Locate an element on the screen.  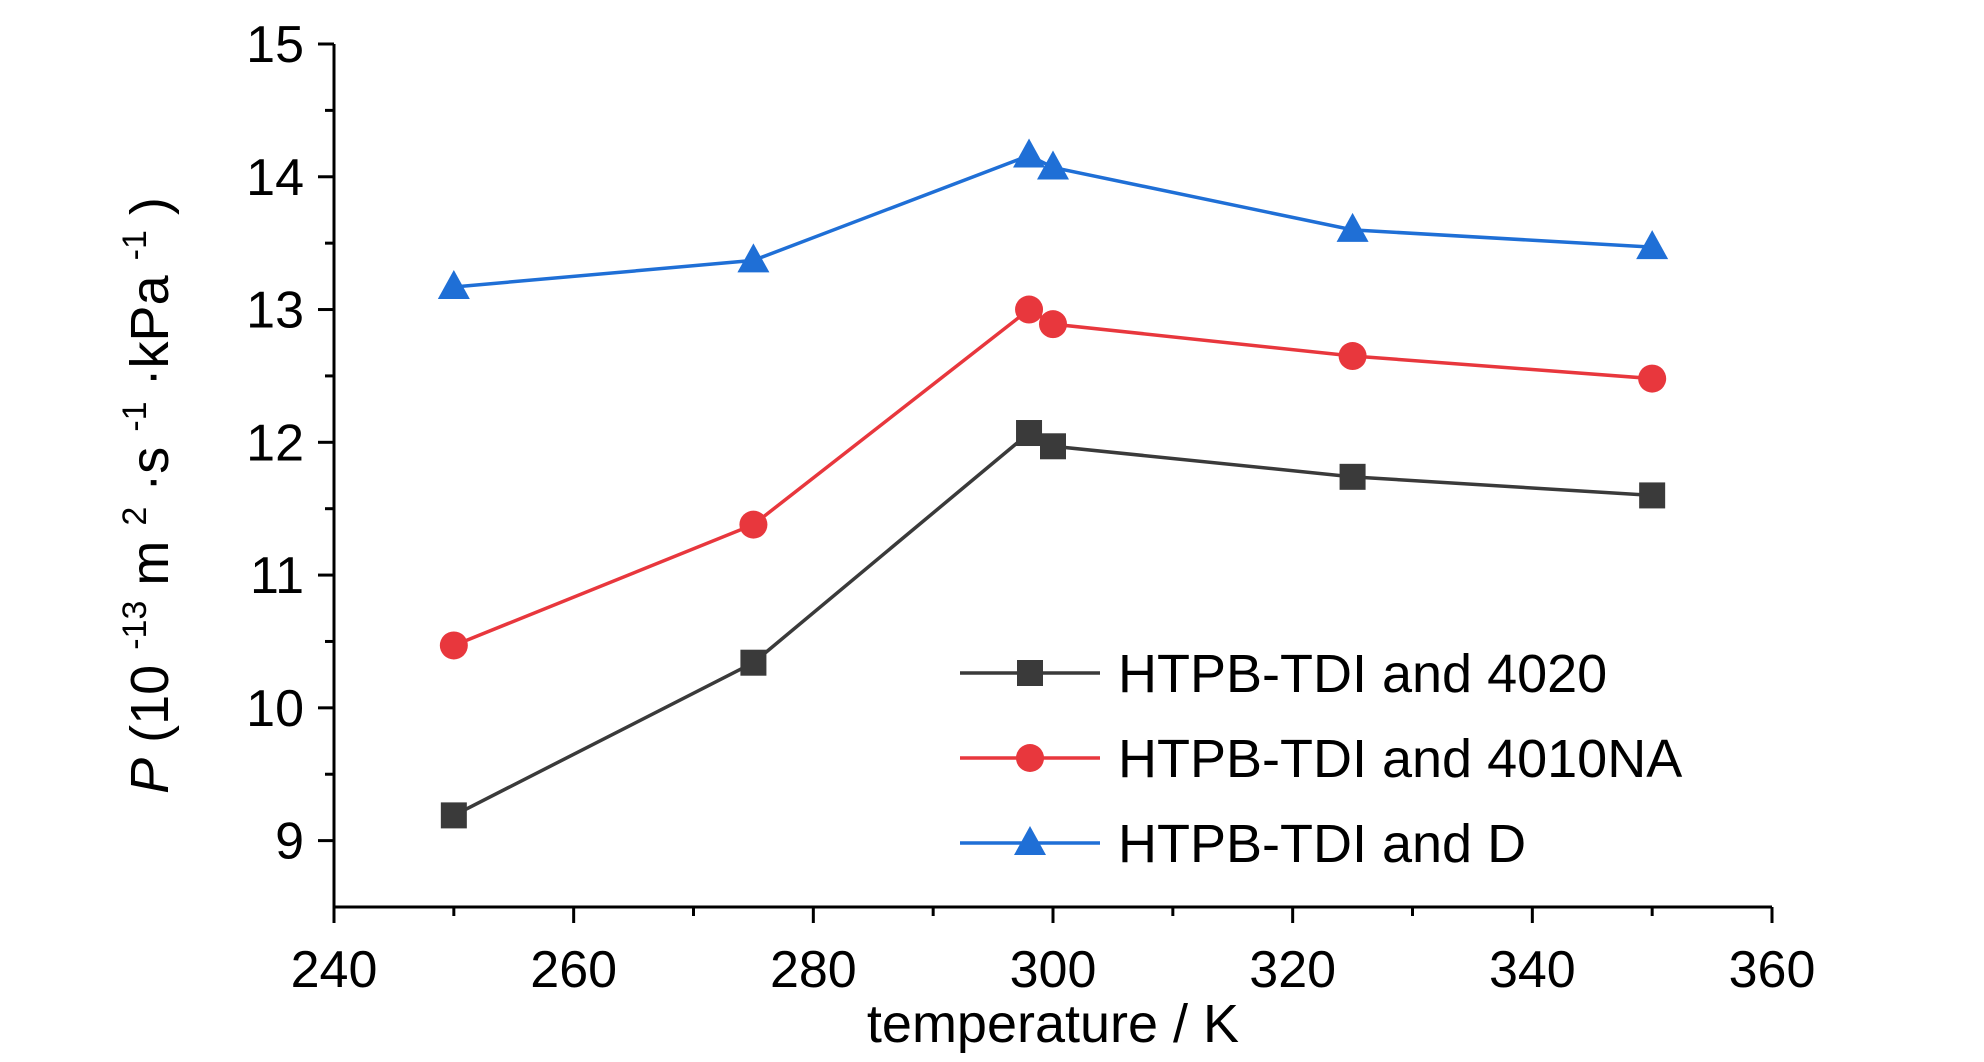
x-tick-label: 300 is located at coordinates (1053, 970).